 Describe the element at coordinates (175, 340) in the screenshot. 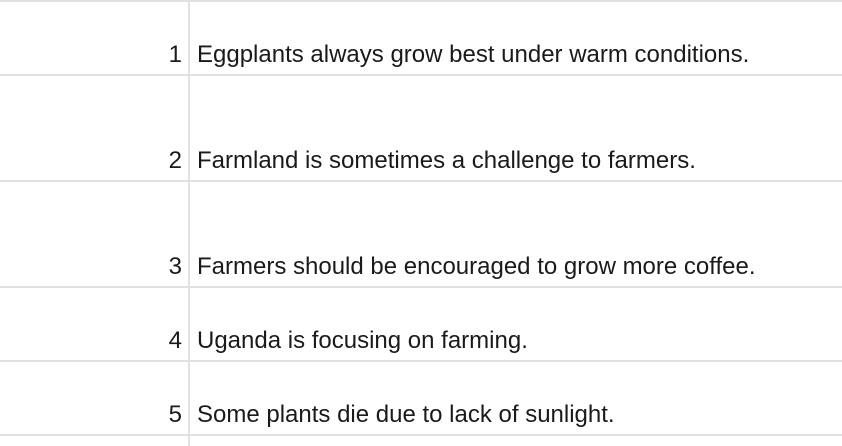

I see `row-number-cell: 4` at that location.